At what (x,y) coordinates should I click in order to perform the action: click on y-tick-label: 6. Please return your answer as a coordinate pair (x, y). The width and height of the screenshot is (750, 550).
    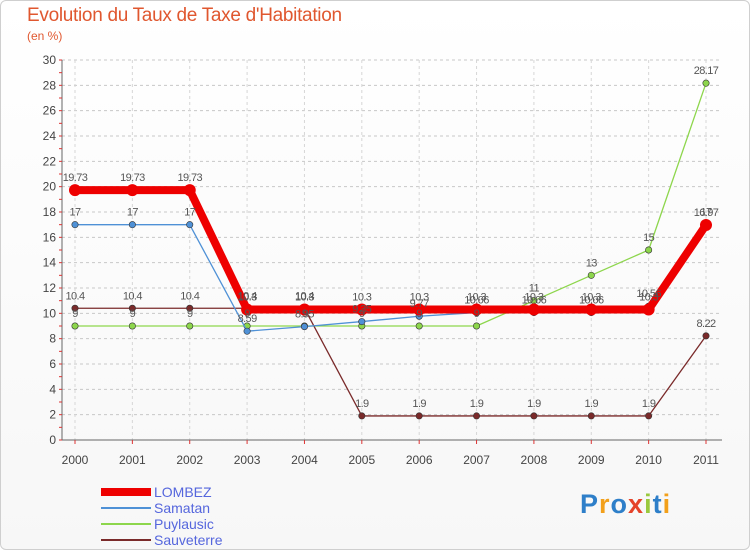
    Looking at the image, I should click on (52, 364).